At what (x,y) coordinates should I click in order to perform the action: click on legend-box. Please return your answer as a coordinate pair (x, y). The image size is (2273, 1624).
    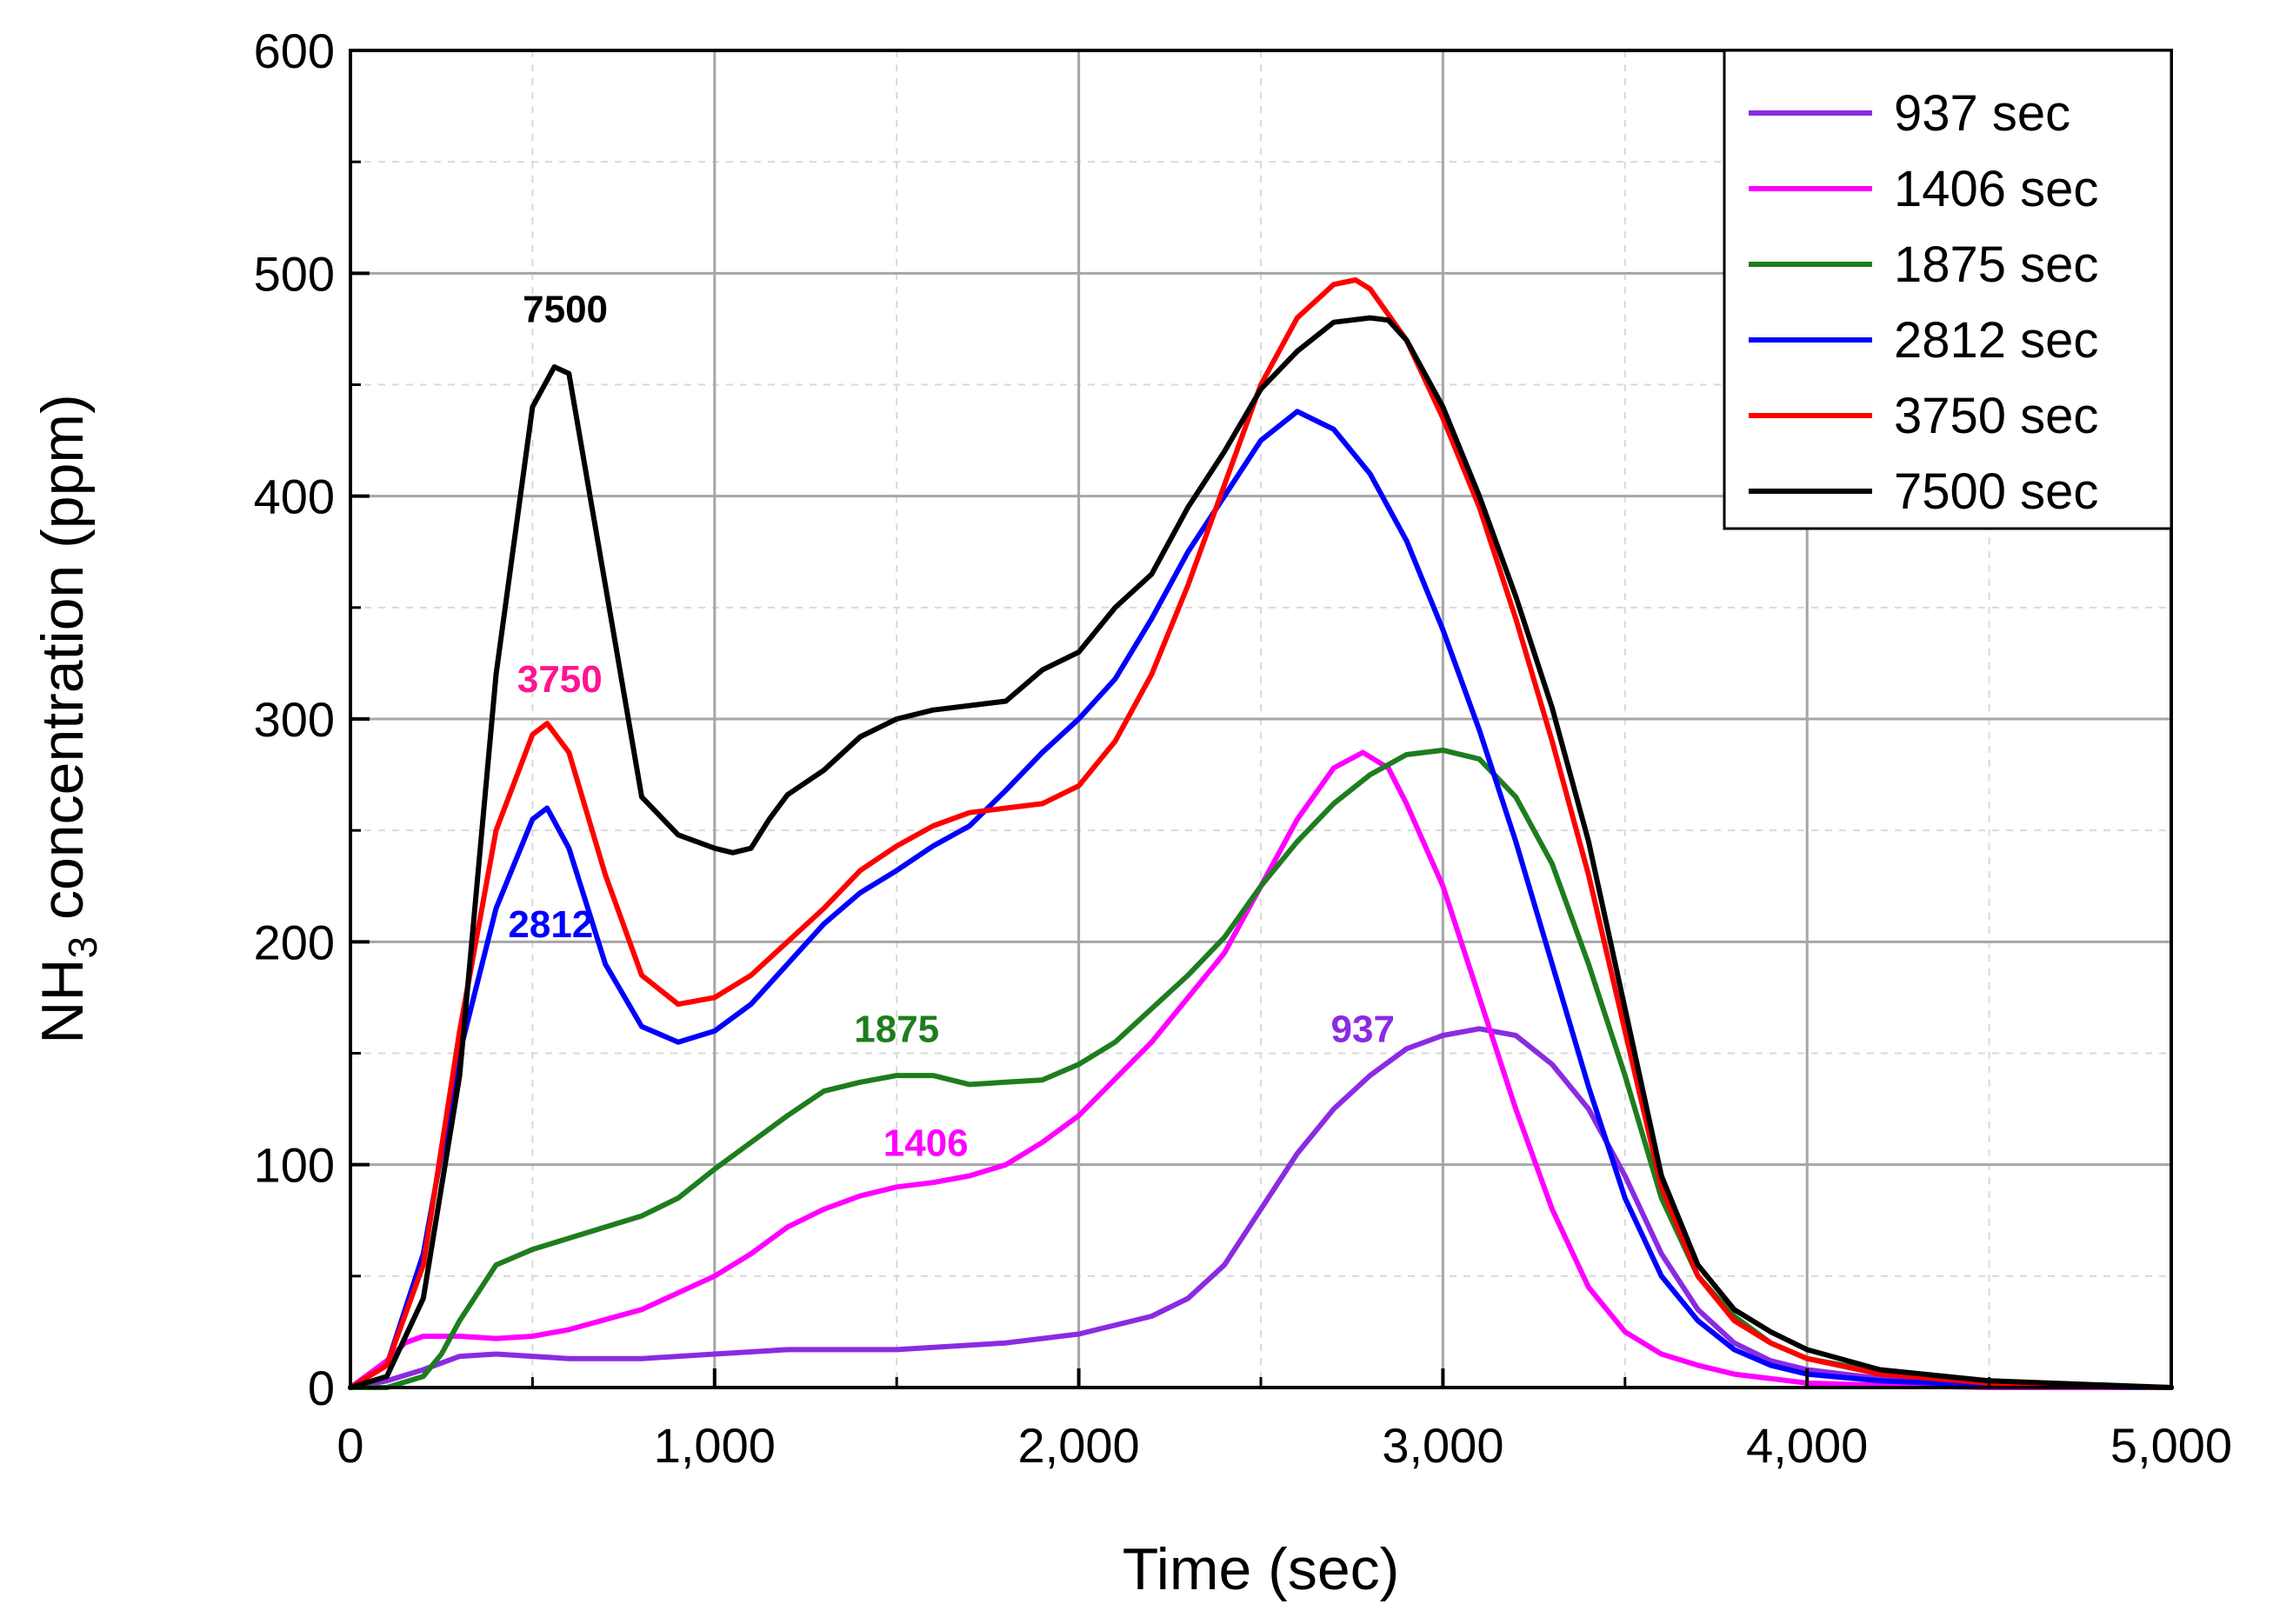
    Looking at the image, I should click on (1948, 290).